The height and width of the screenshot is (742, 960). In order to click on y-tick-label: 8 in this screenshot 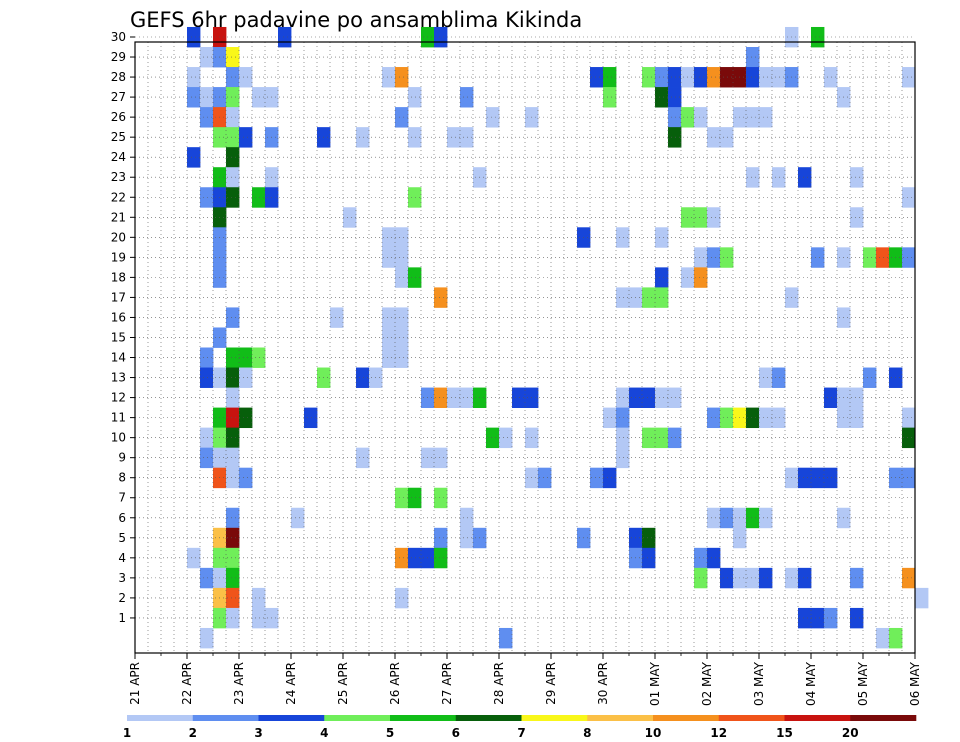, I will do `click(122, 478)`.